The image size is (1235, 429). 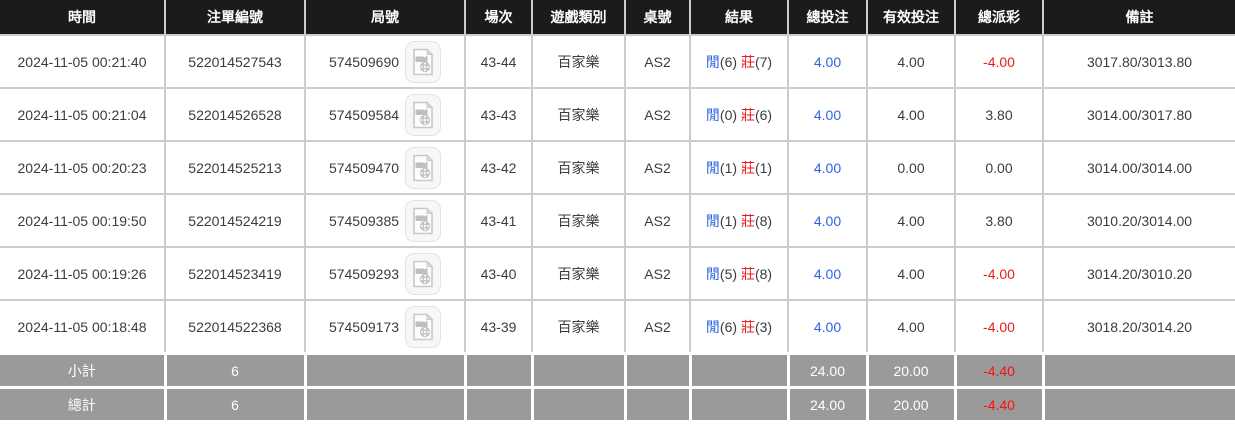 I want to click on cell-round: 574509690, so click(x=384, y=62).